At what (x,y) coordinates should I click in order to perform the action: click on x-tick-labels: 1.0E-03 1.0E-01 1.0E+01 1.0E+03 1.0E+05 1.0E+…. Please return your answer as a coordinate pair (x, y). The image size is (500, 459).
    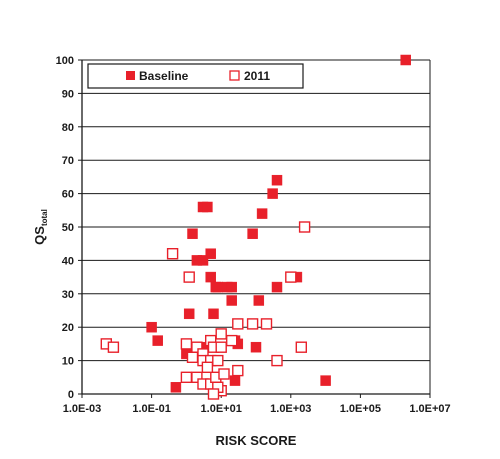
    Looking at the image, I should click on (257, 409).